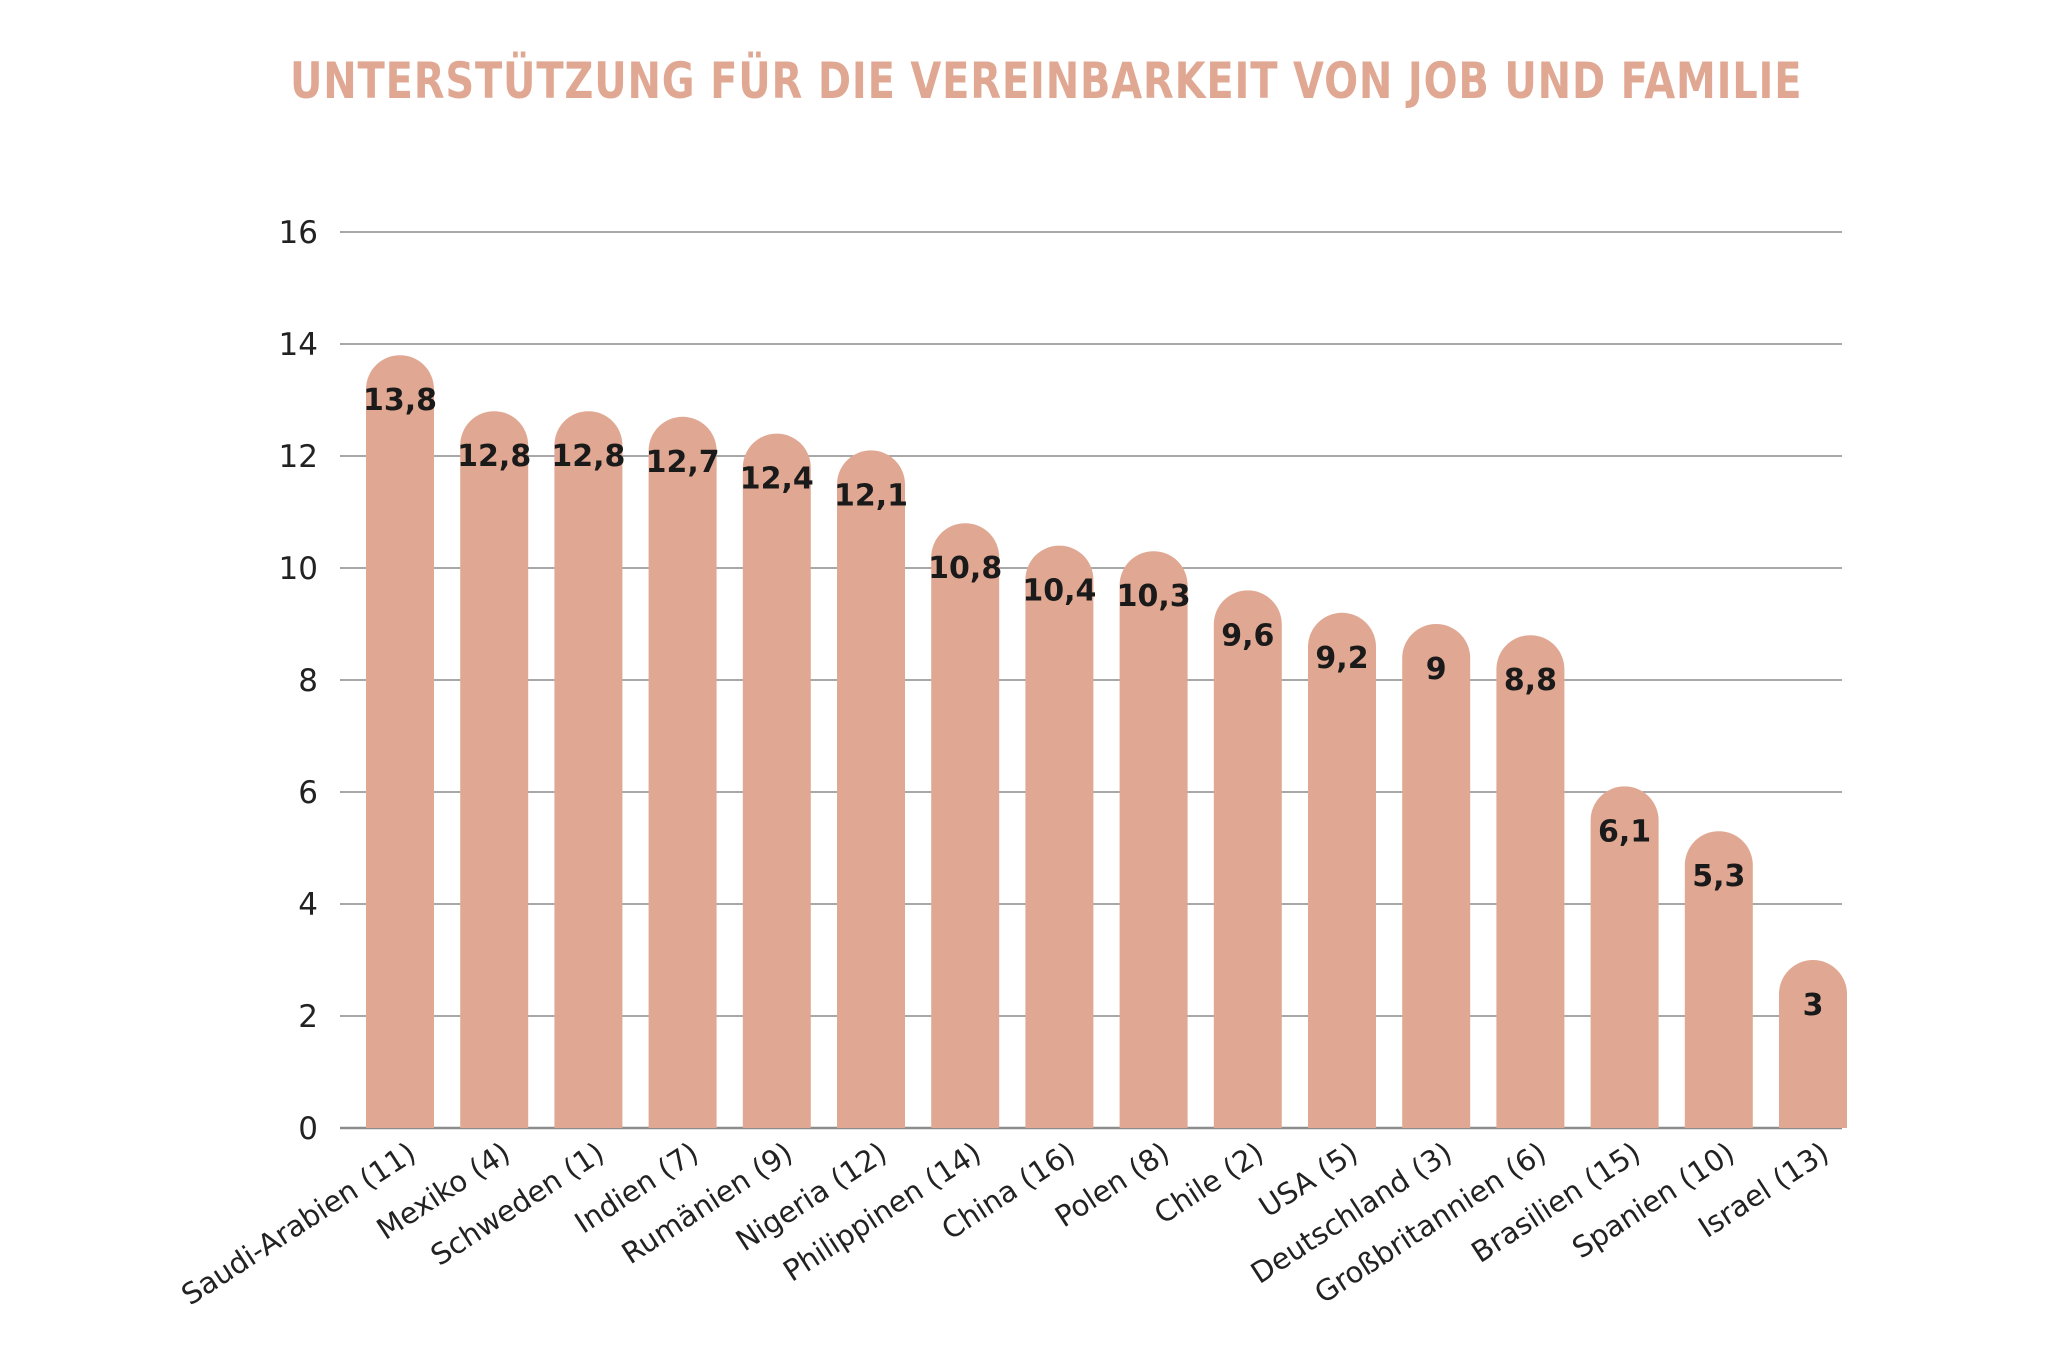  Describe the element at coordinates (1341, 658) in the screenshot. I see `bar-value-label: 9,2` at that location.